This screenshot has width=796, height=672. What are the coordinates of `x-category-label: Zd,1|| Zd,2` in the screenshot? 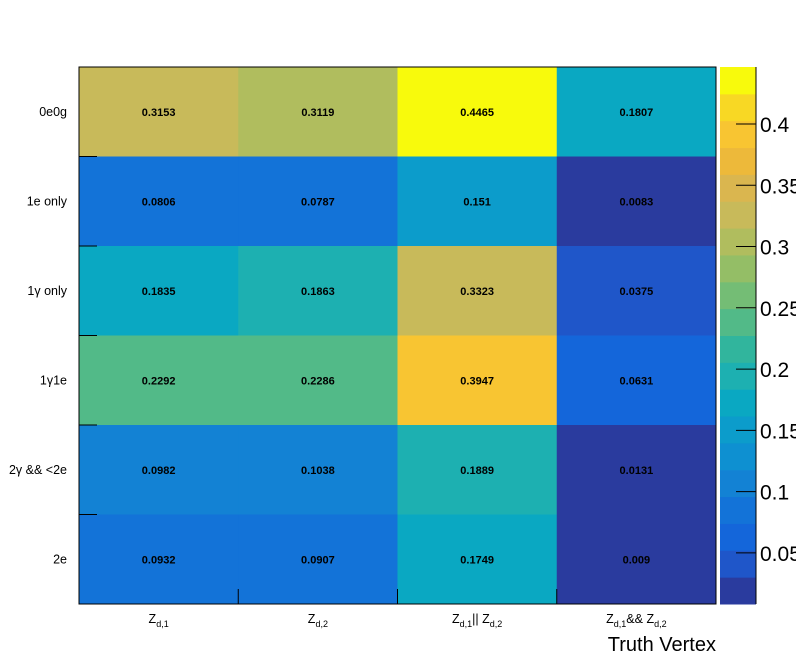 It's located at (477, 620).